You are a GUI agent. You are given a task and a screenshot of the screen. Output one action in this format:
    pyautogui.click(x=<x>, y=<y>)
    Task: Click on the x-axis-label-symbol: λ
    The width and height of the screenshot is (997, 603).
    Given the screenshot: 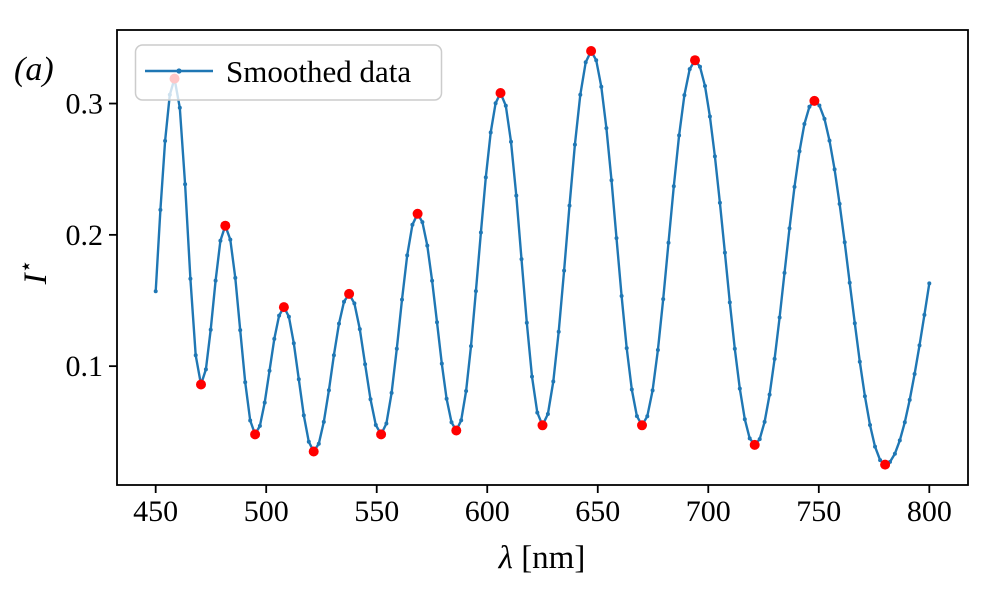 What is the action you would take?
    pyautogui.click(x=505, y=558)
    